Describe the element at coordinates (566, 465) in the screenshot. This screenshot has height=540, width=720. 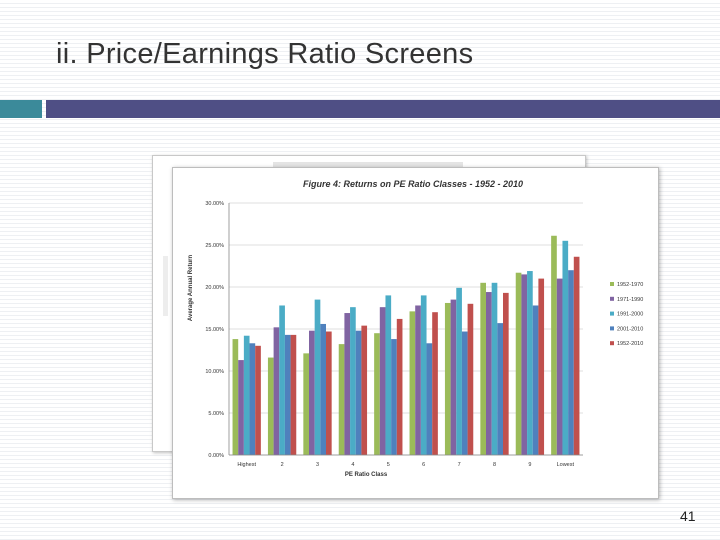
I see `x-tick-label: Lowest` at that location.